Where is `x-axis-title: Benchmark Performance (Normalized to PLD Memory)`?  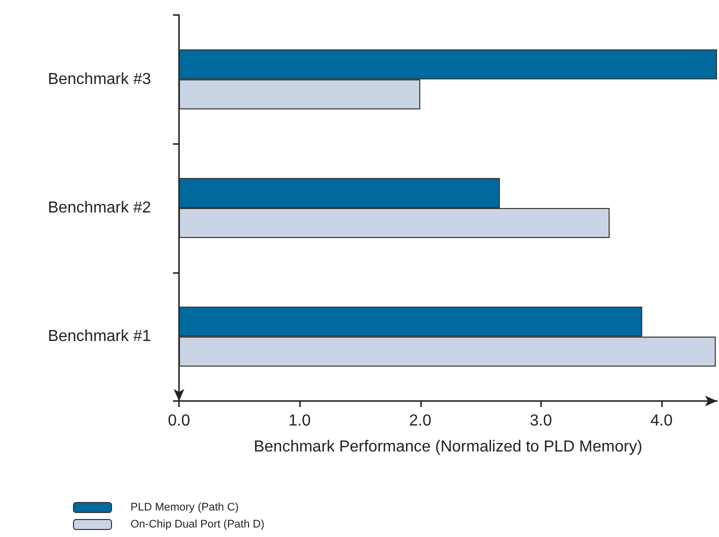
x-axis-title: Benchmark Performance (Normalized to PLD Memory) is located at coordinates (448, 447).